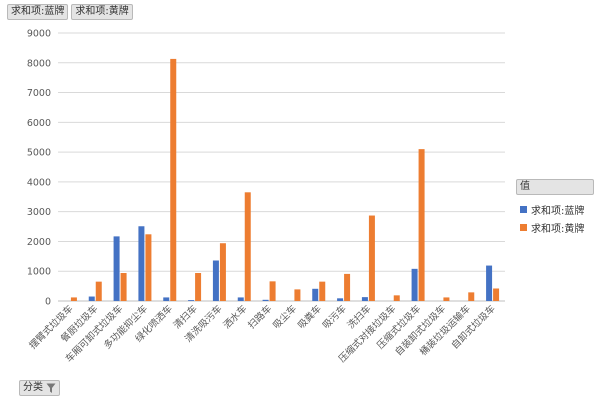  I want to click on field-buttons: 求和项:蓝牌 求和项:黄牌, so click(70, 12).